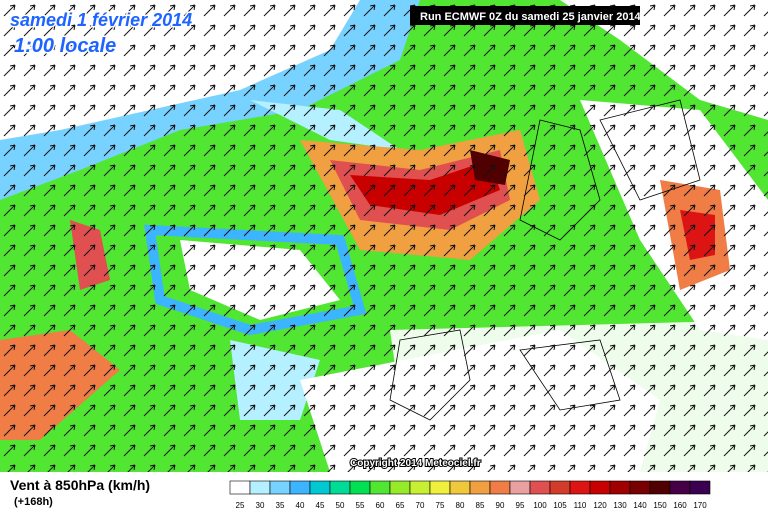 The height and width of the screenshot is (512, 768). What do you see at coordinates (700, 505) in the screenshot?
I see `legend-label: 170` at bounding box center [700, 505].